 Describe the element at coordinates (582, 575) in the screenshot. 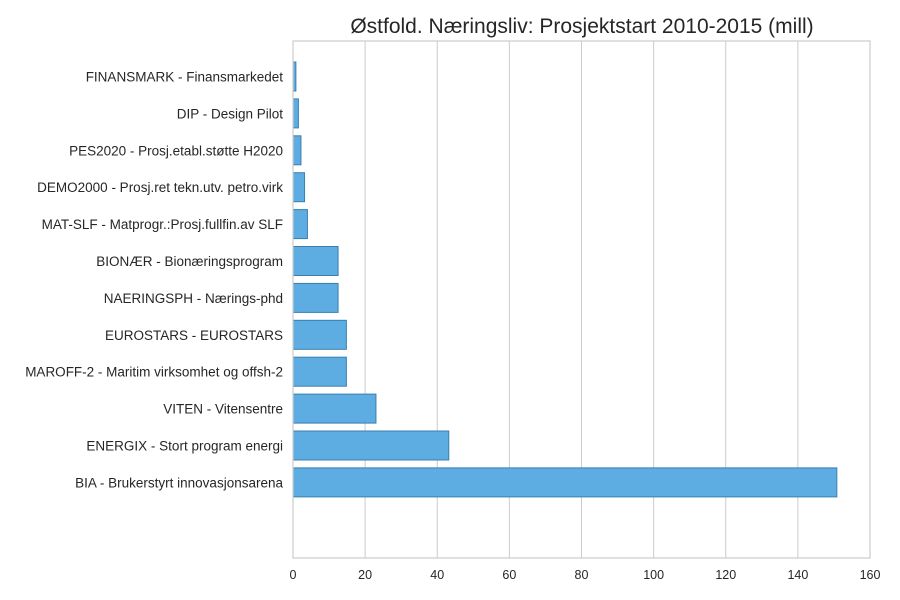

I see `x-tick-label: 80` at that location.